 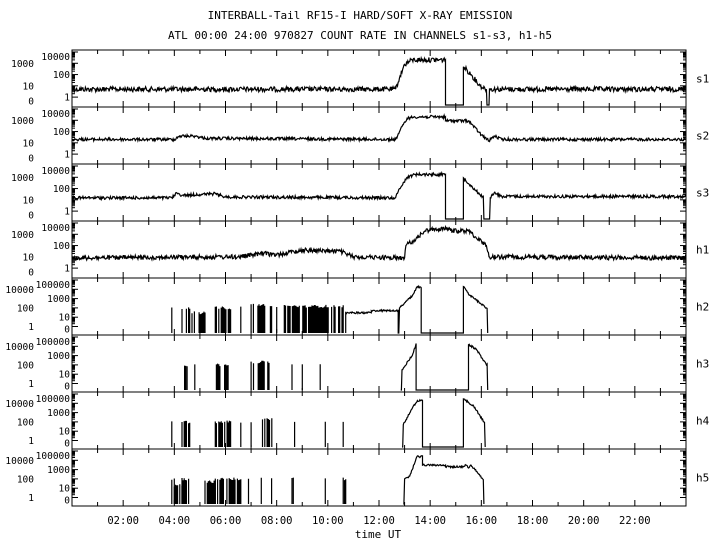 I want to click on x-tick-label: 14:00, so click(x=430, y=521).